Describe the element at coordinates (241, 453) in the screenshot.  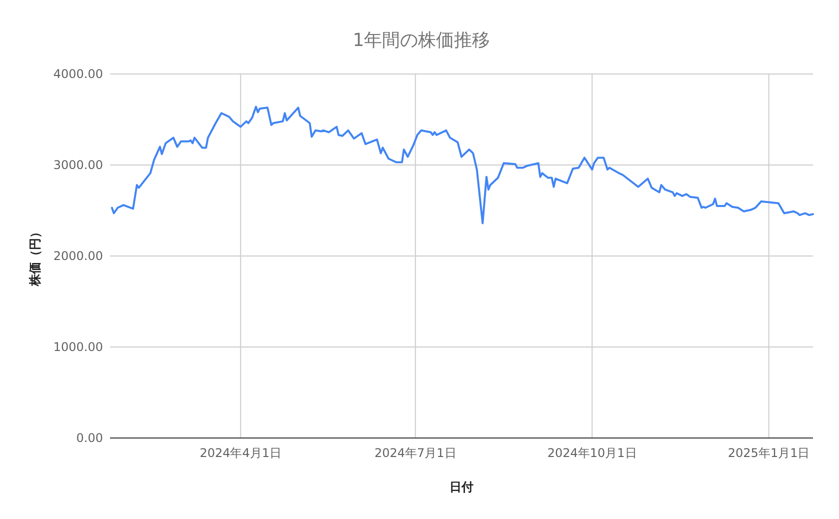
I see `x-tick-label: 2024年4月1日` at that location.